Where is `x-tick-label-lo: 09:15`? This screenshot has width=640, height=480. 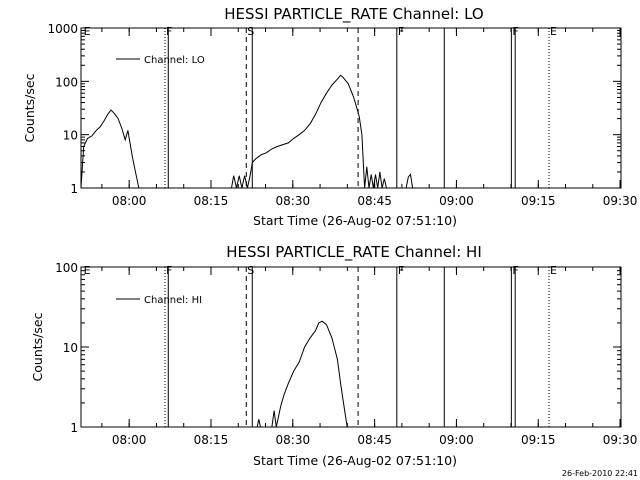
x-tick-label-lo: 09:15 is located at coordinates (538, 201).